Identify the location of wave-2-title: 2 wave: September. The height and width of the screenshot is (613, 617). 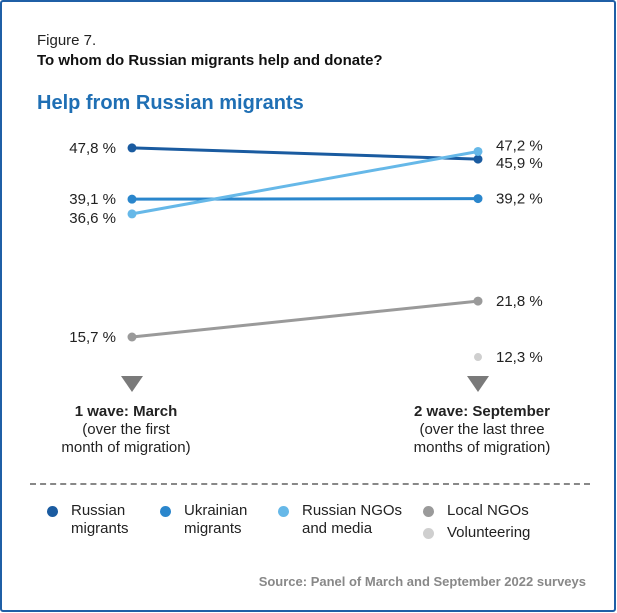
(482, 411).